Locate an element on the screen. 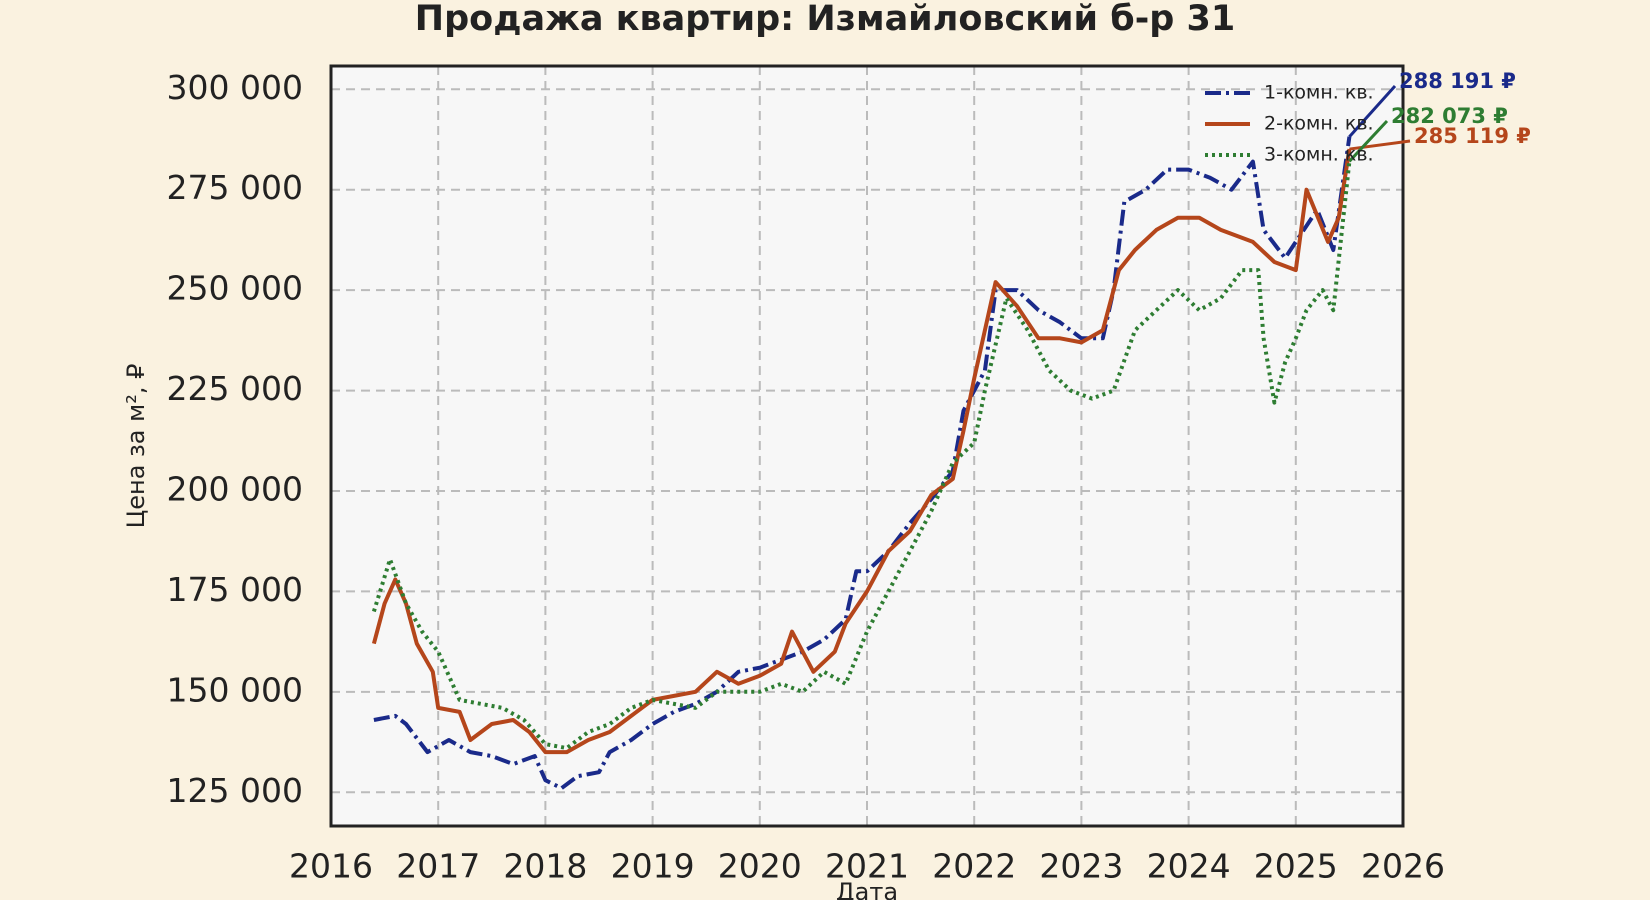  y-axis-label: Цена за м², ₽ is located at coordinates (136, 446).